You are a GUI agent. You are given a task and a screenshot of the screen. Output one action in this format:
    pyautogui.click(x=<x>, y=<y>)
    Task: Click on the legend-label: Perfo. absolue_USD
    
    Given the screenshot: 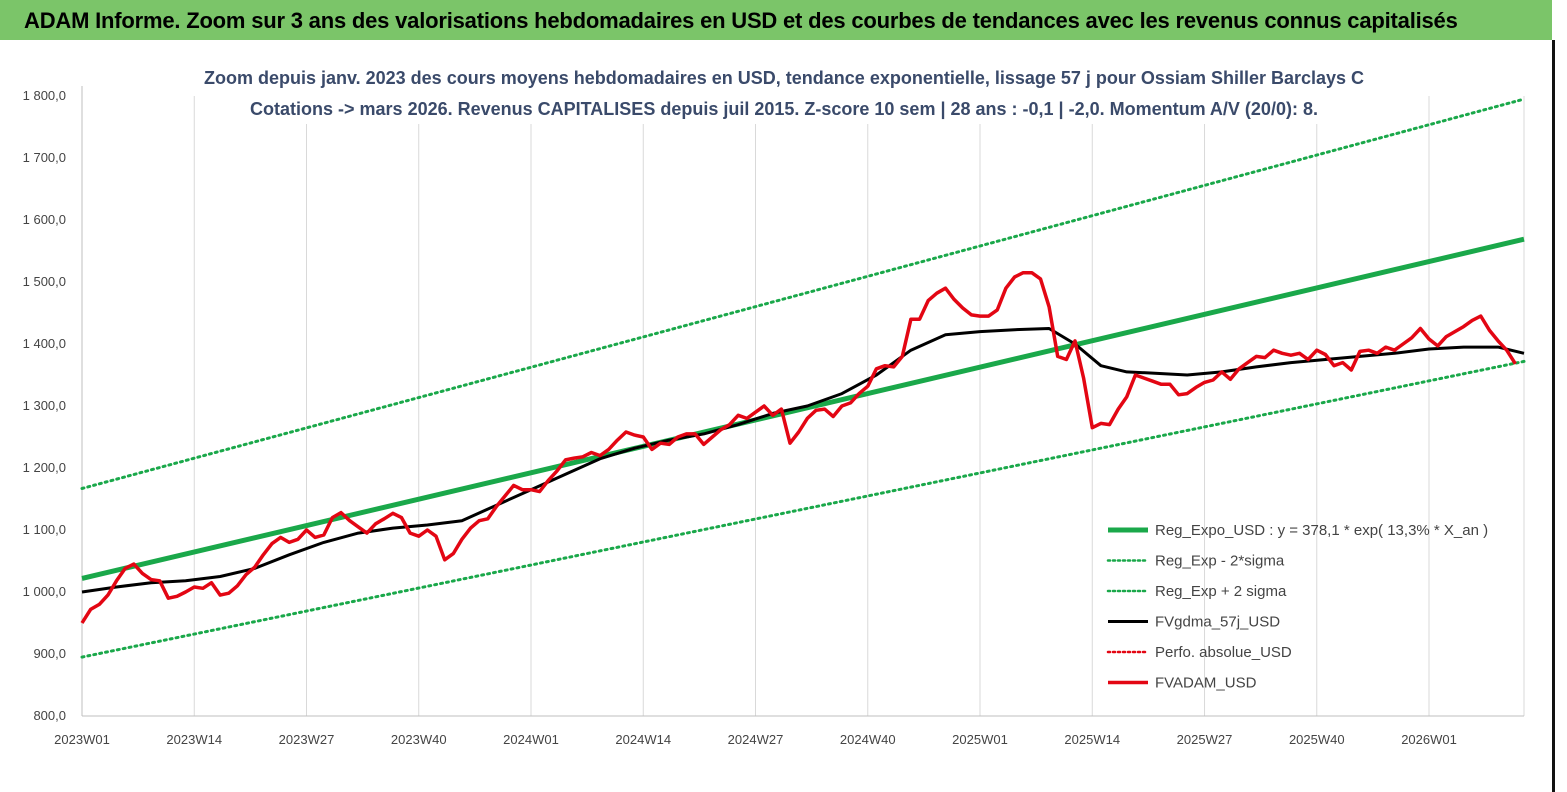 What is the action you would take?
    pyautogui.click(x=1223, y=652)
    